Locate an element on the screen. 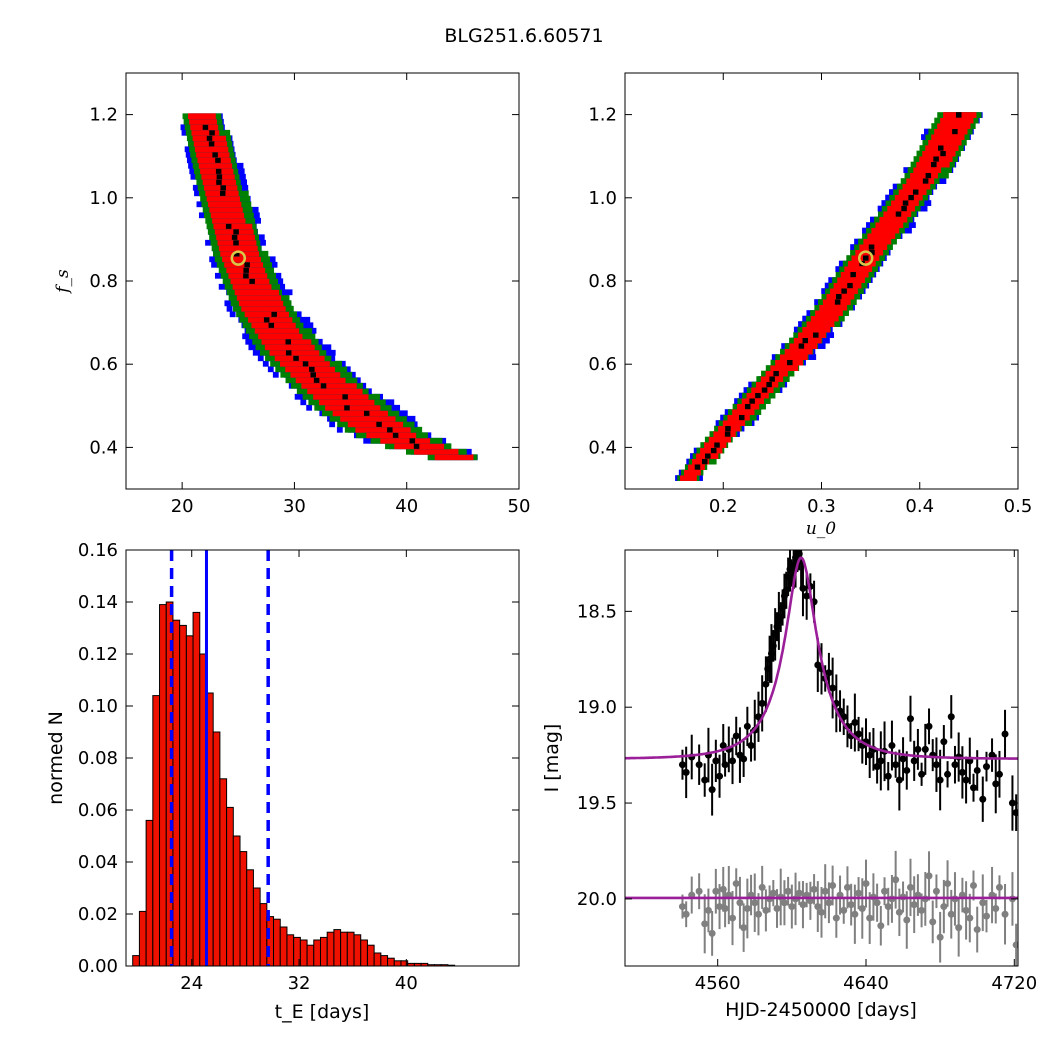 This screenshot has width=1050, height=1050. y-tick-label: 0.8 is located at coordinates (602, 281).